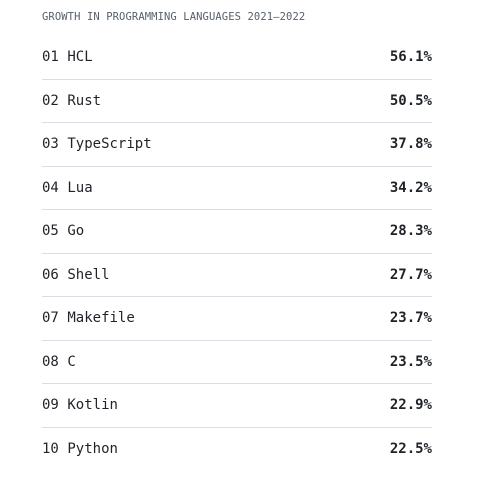  I want to click on item-rank: 04, so click(50, 187).